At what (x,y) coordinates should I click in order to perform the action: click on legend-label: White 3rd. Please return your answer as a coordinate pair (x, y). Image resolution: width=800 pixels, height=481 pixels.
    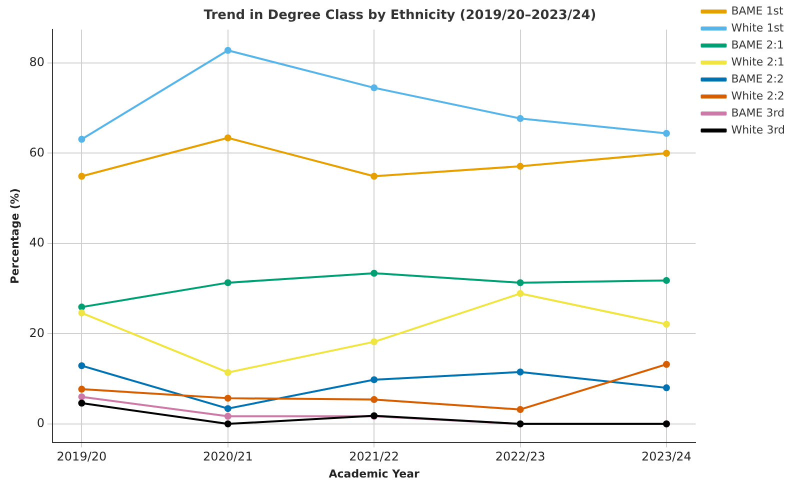
    Looking at the image, I should click on (758, 129).